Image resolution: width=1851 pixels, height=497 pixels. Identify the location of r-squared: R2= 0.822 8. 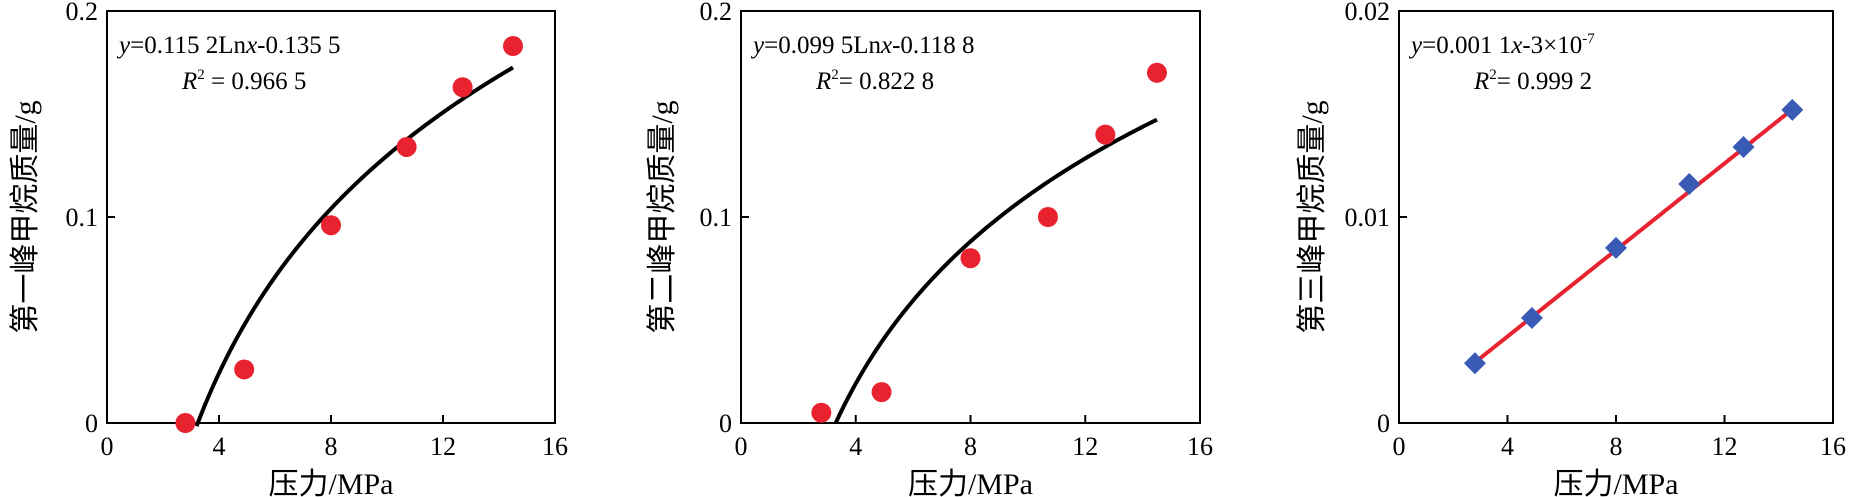
(874, 81).